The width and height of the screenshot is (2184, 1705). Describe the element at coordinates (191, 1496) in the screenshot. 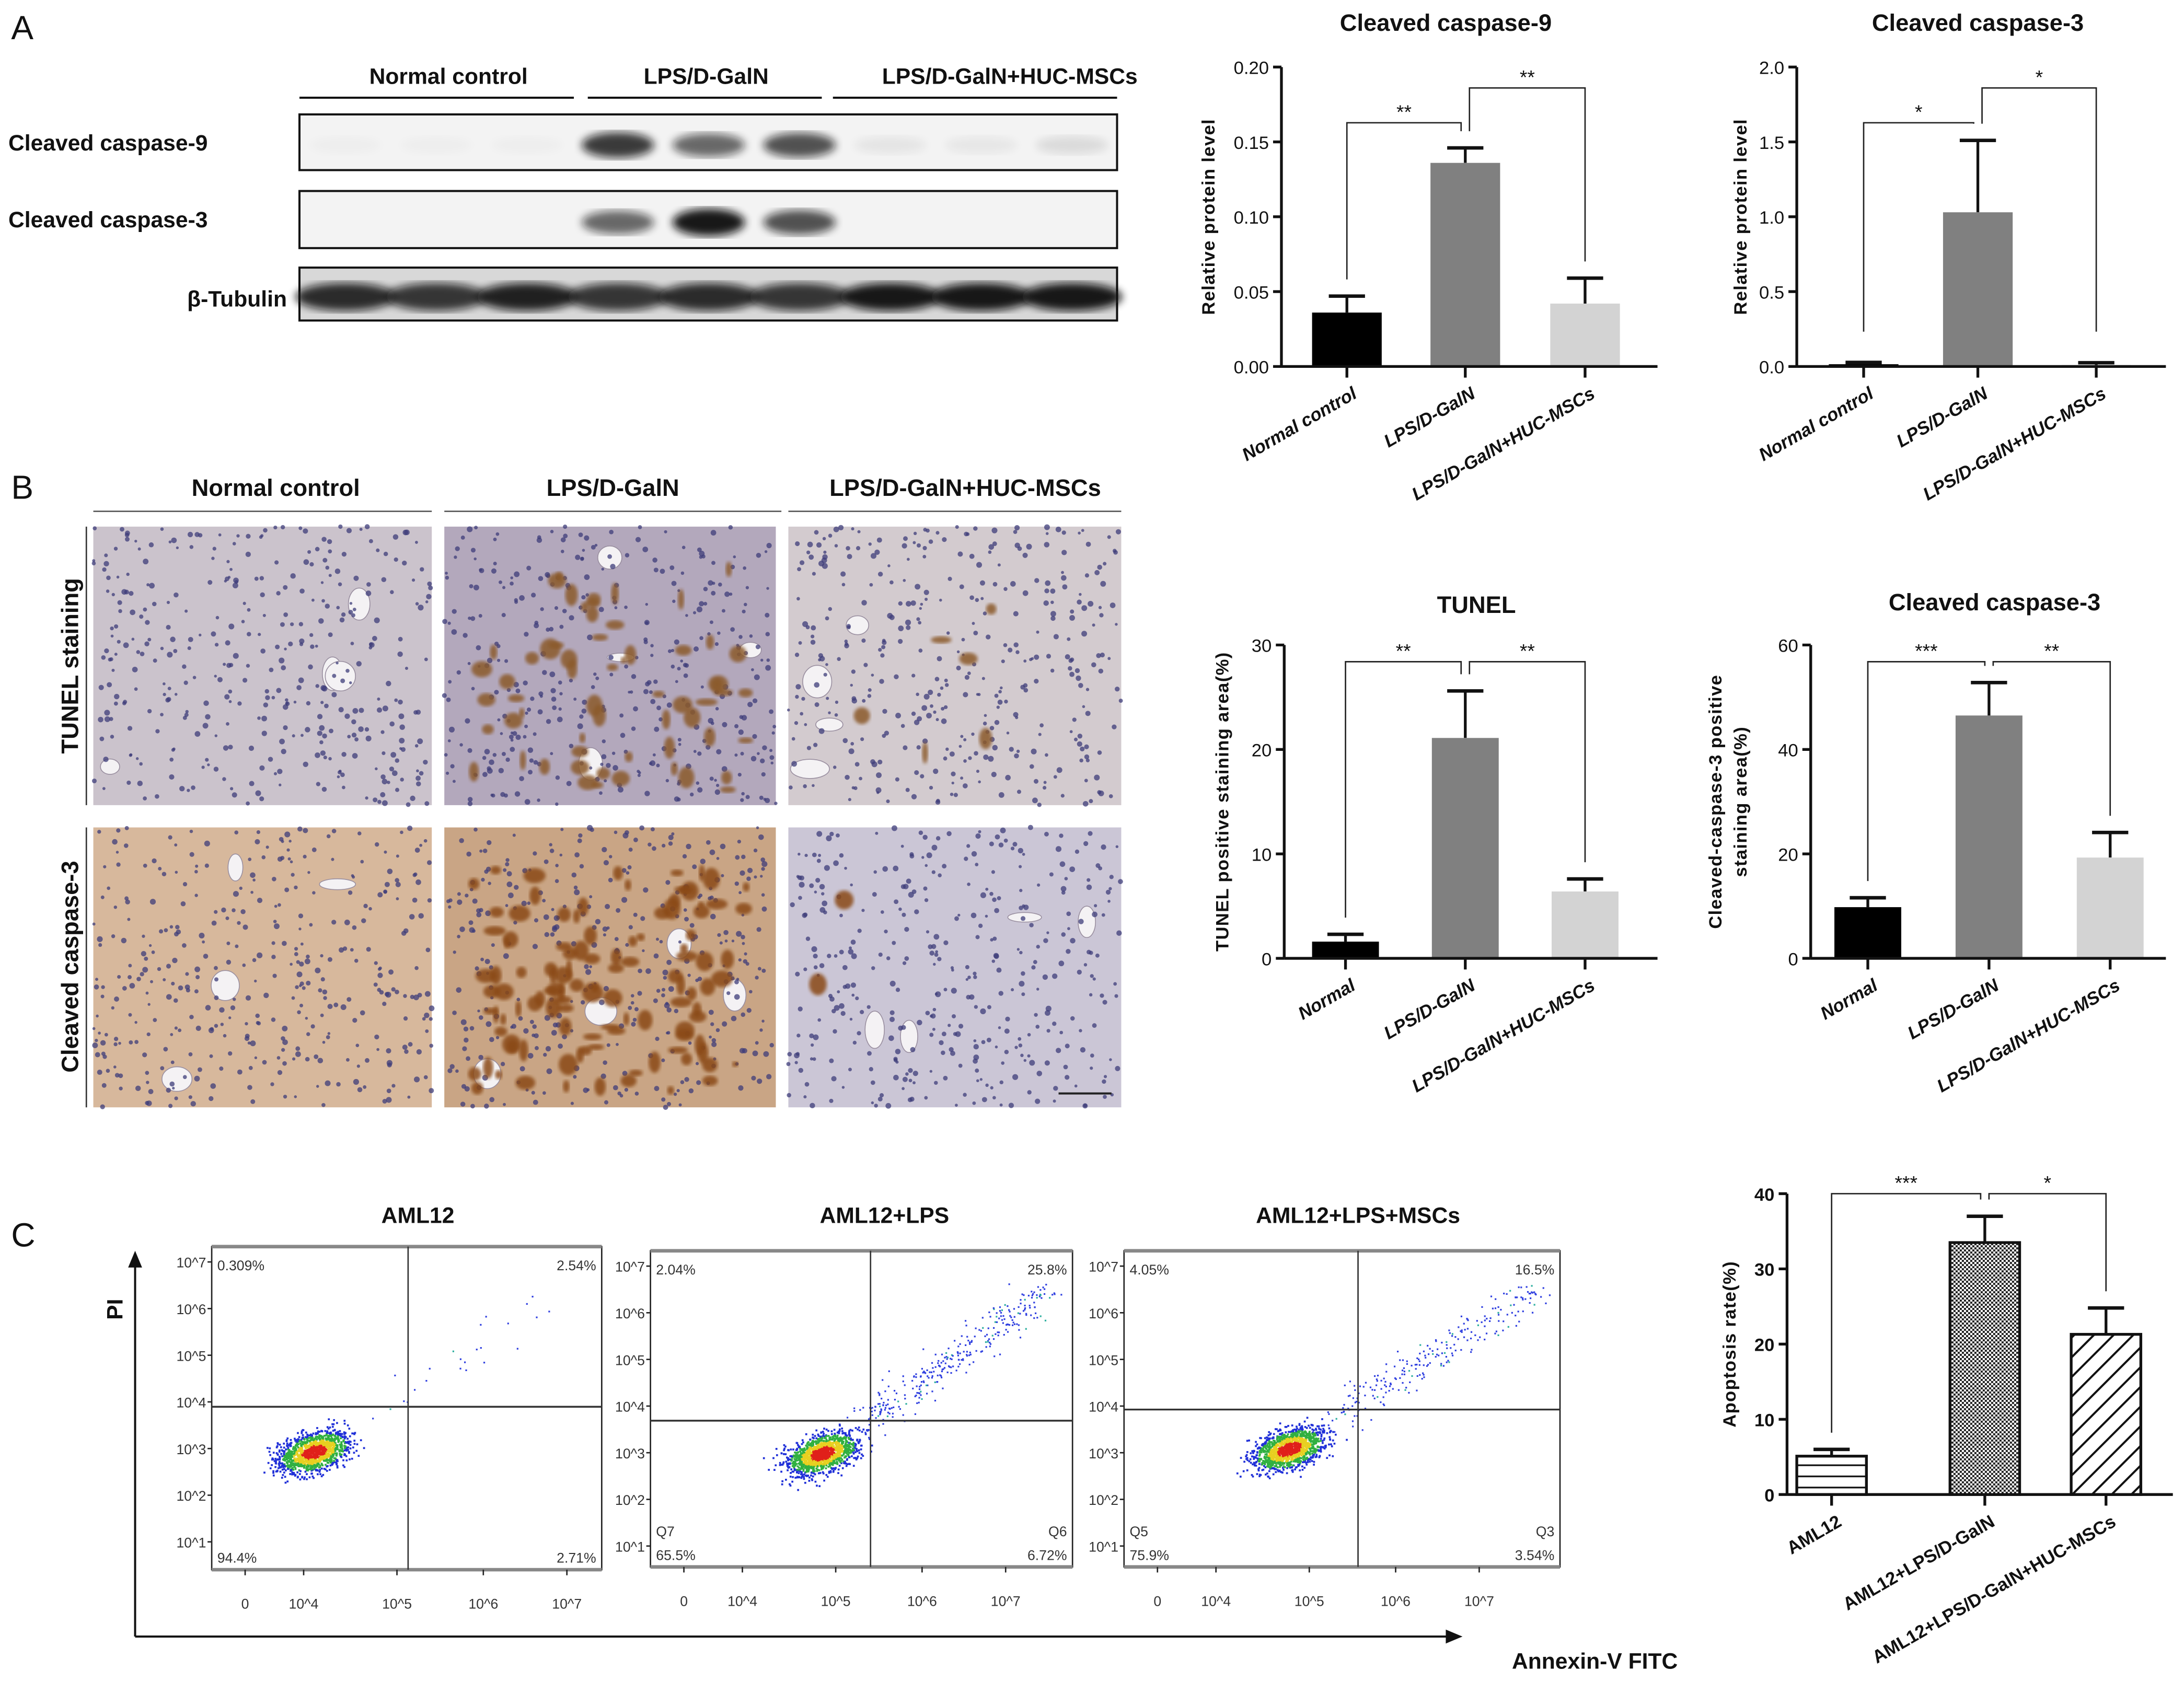

I see `y-tick-label: 10^2` at that location.